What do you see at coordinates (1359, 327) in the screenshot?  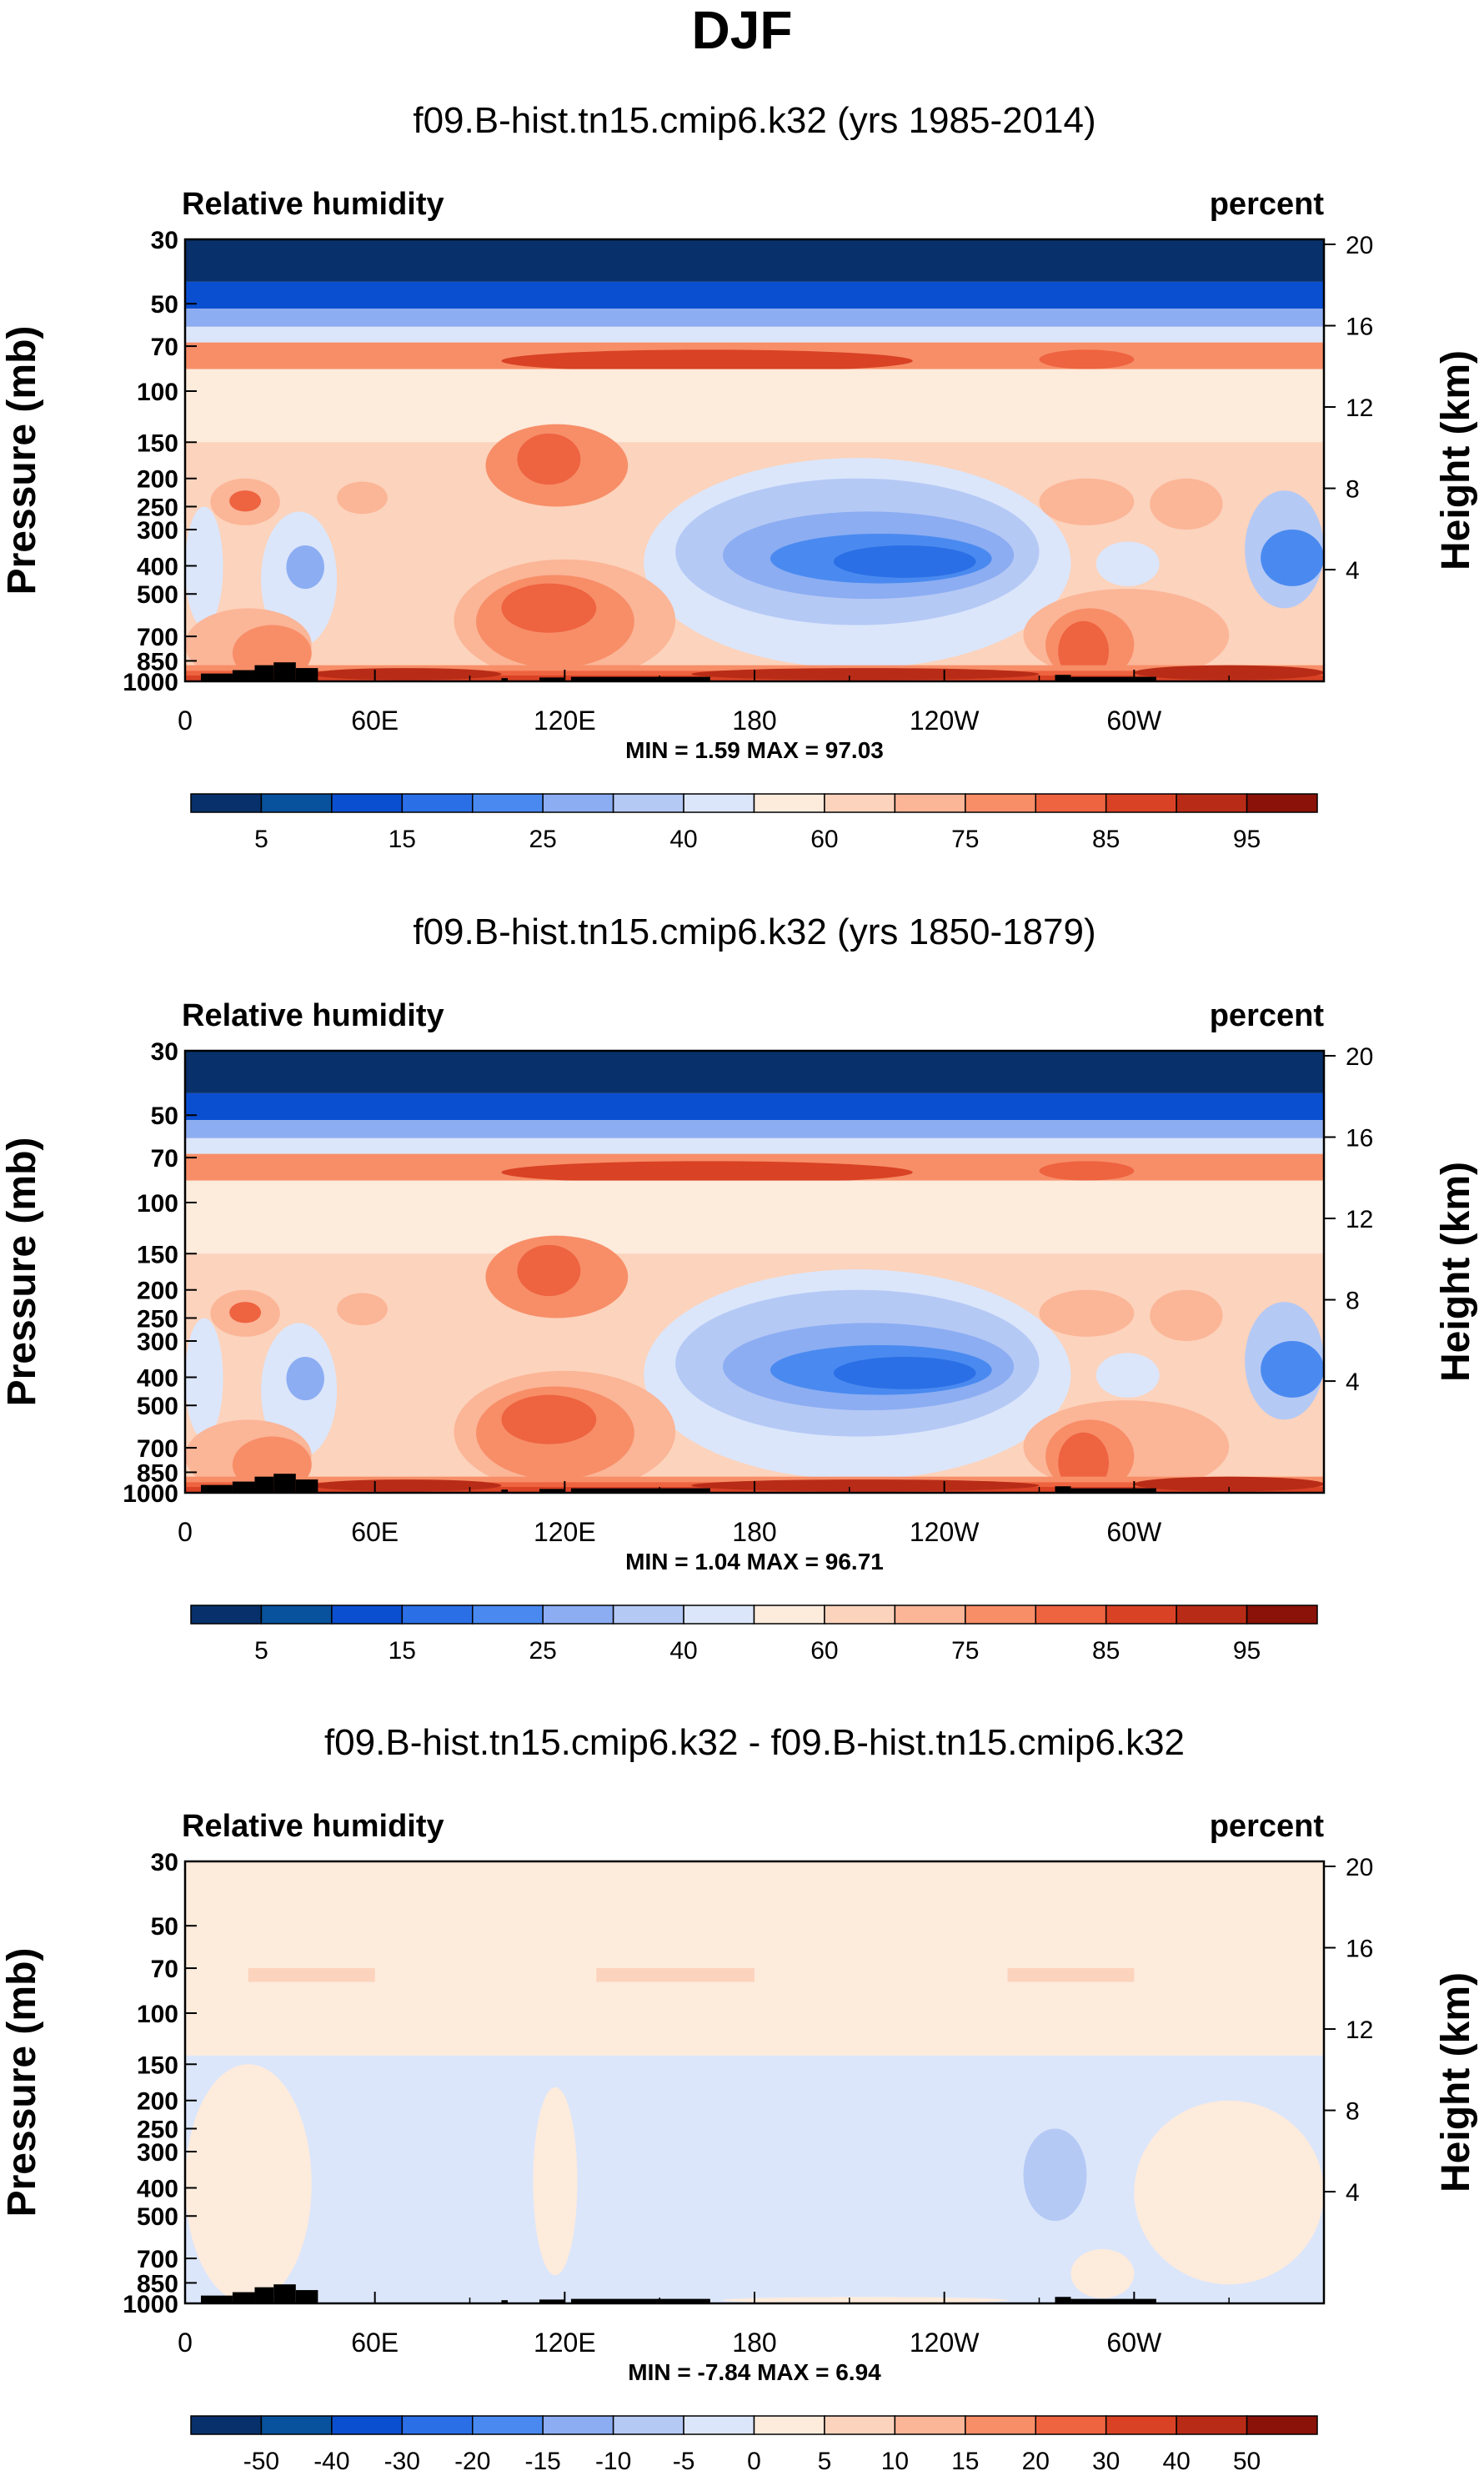 I see `height-tick-label: 16` at bounding box center [1359, 327].